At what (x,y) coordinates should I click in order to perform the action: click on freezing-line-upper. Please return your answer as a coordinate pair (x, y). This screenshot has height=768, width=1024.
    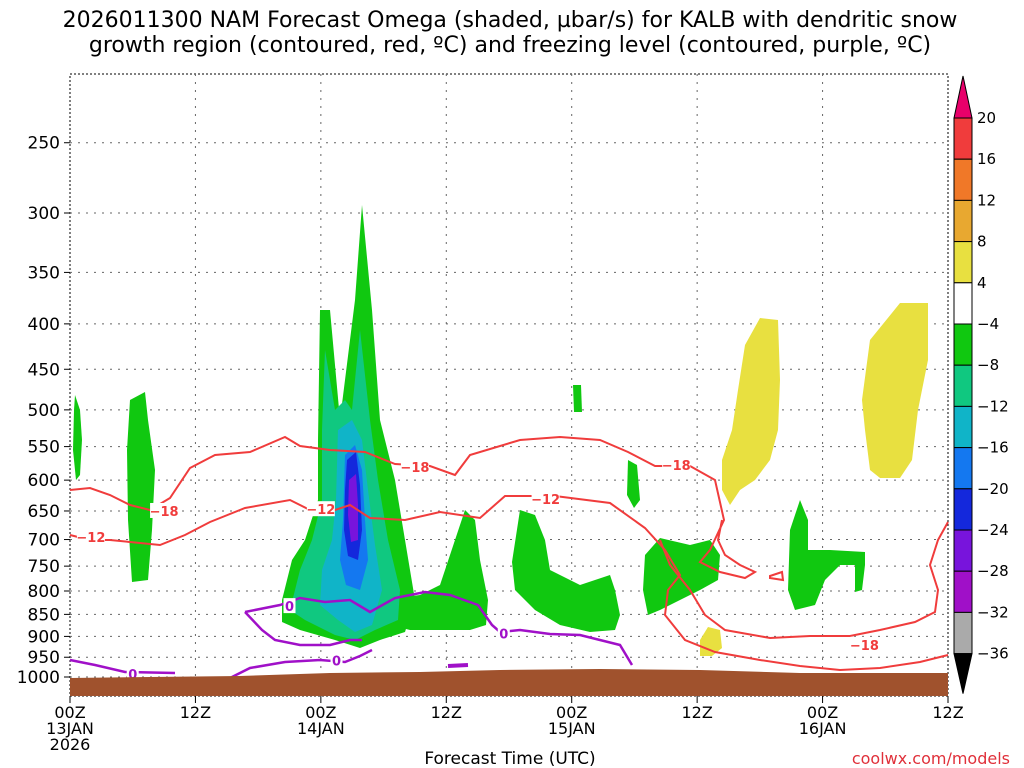
    Looking at the image, I should click on (439, 628).